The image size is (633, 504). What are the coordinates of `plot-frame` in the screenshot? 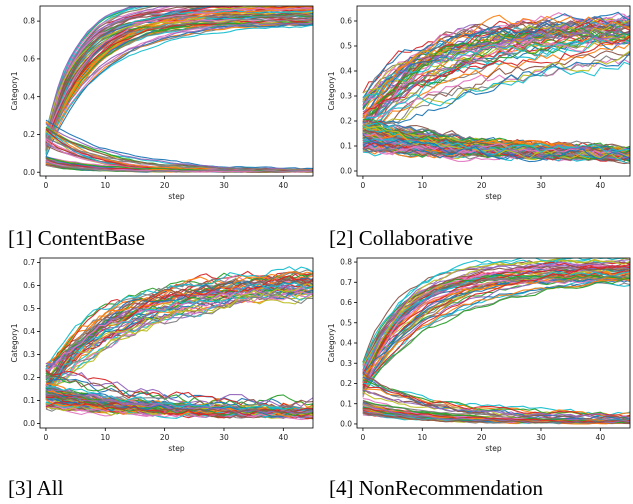 It's located at (176, 91).